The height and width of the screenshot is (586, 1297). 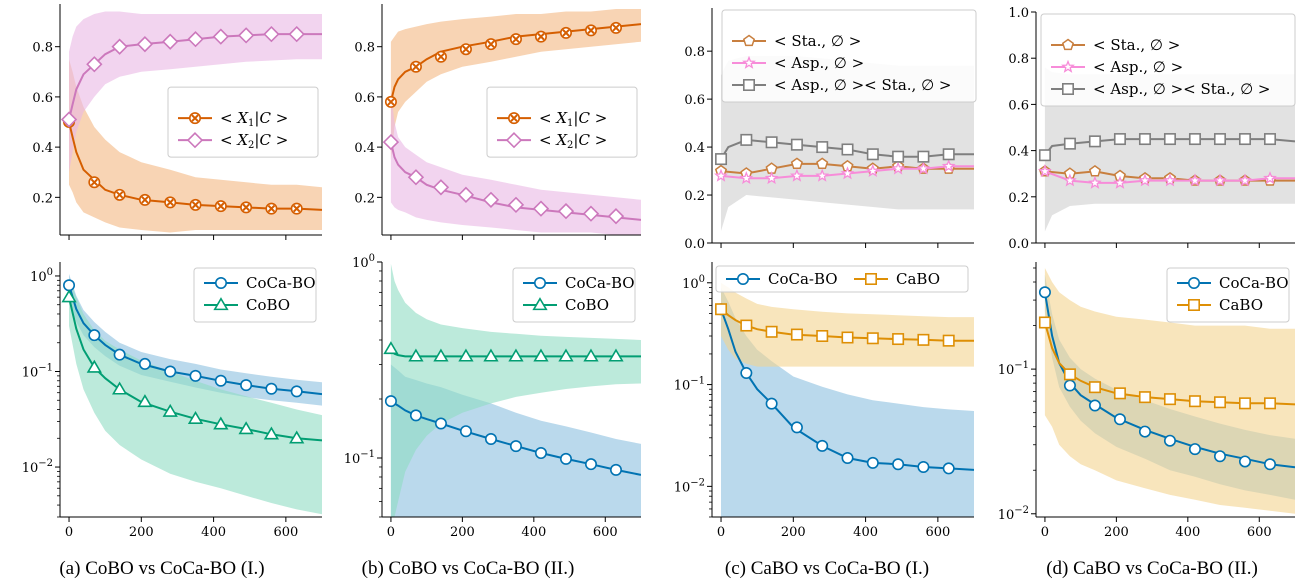 What do you see at coordinates (574, 295) in the screenshot?
I see `legend: CoCa-BO CoBO` at bounding box center [574, 295].